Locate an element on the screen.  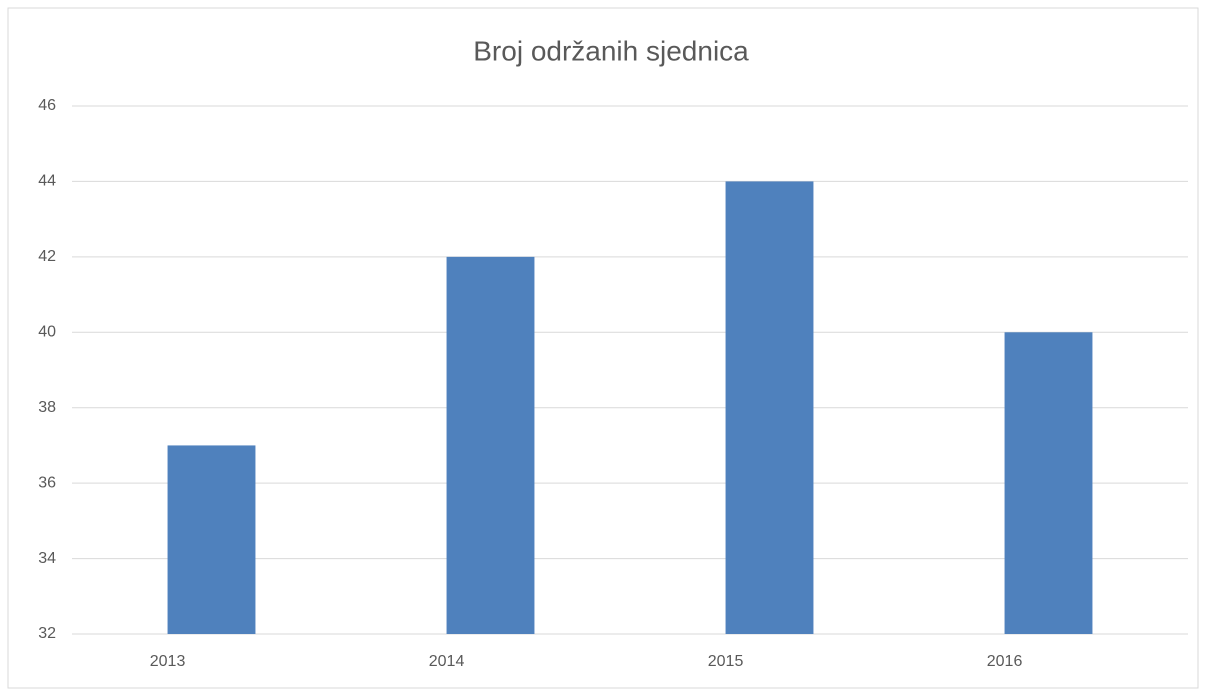
y-tick-label: 32 is located at coordinates (47, 633).